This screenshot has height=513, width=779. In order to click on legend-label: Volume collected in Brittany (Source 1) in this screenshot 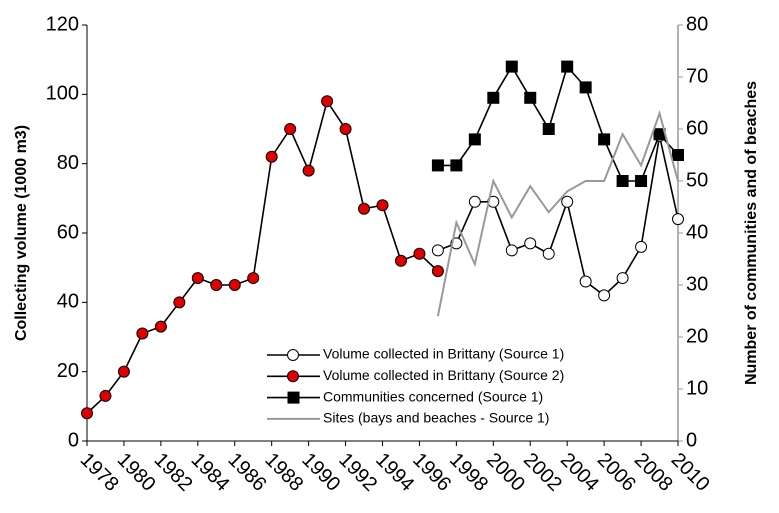, I will do `click(443, 354)`.